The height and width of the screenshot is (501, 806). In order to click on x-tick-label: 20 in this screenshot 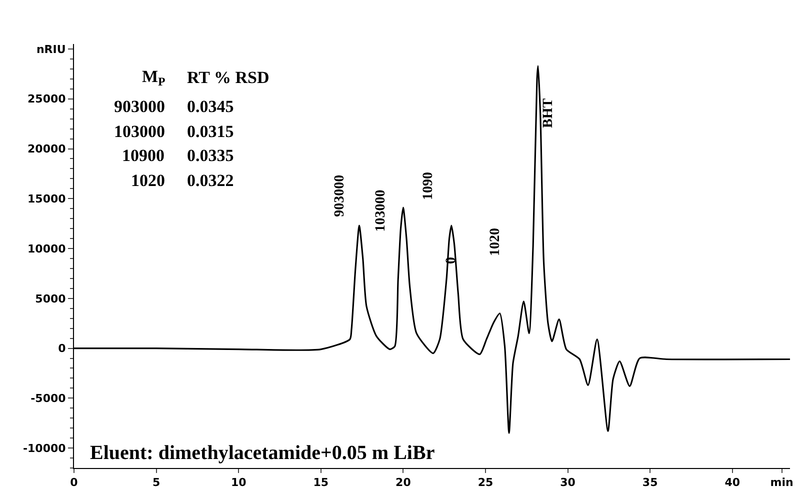, I will do `click(404, 483)`.